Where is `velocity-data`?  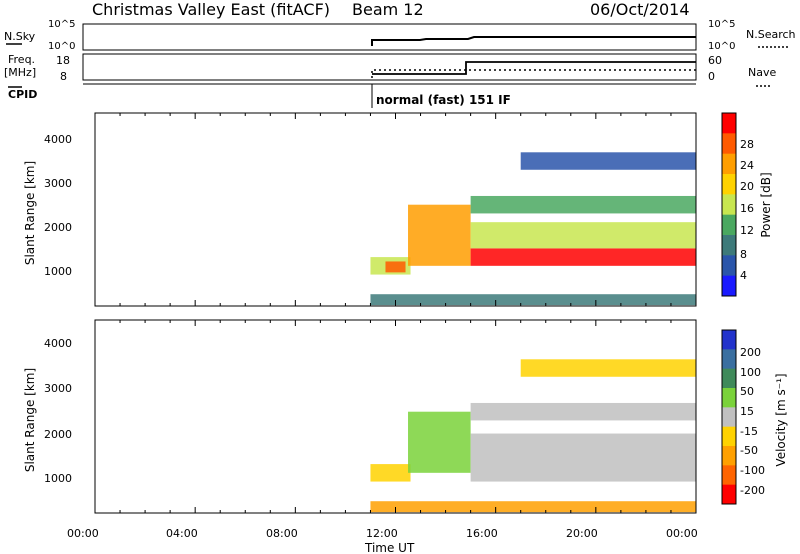
velocity-data is located at coordinates (533, 436).